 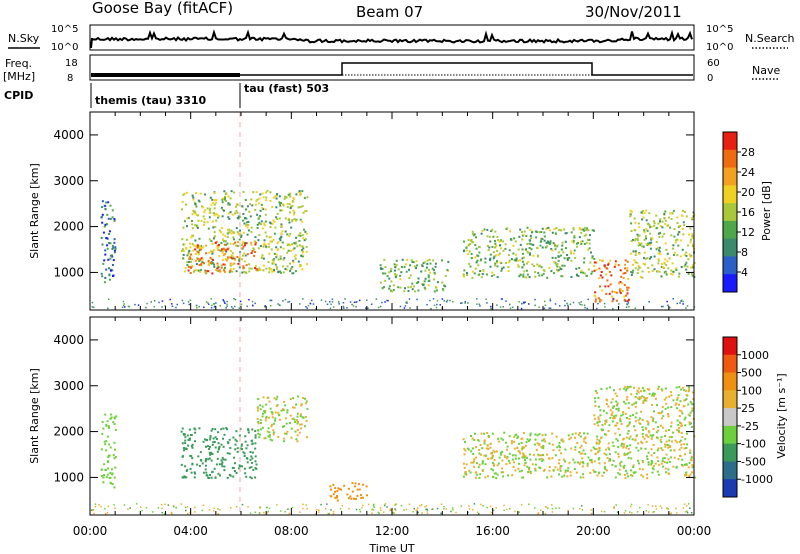 What do you see at coordinates (751, 373) in the screenshot?
I see `colorbar-tick-label: 500` at bounding box center [751, 373].